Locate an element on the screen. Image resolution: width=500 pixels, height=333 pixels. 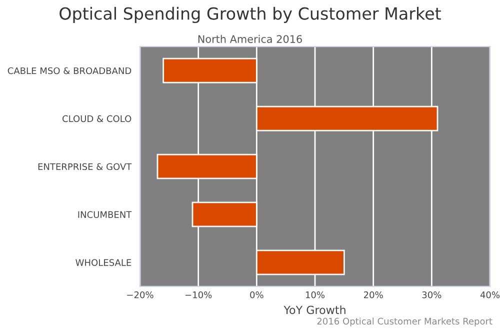
x-tick-label: 0% is located at coordinates (257, 294).